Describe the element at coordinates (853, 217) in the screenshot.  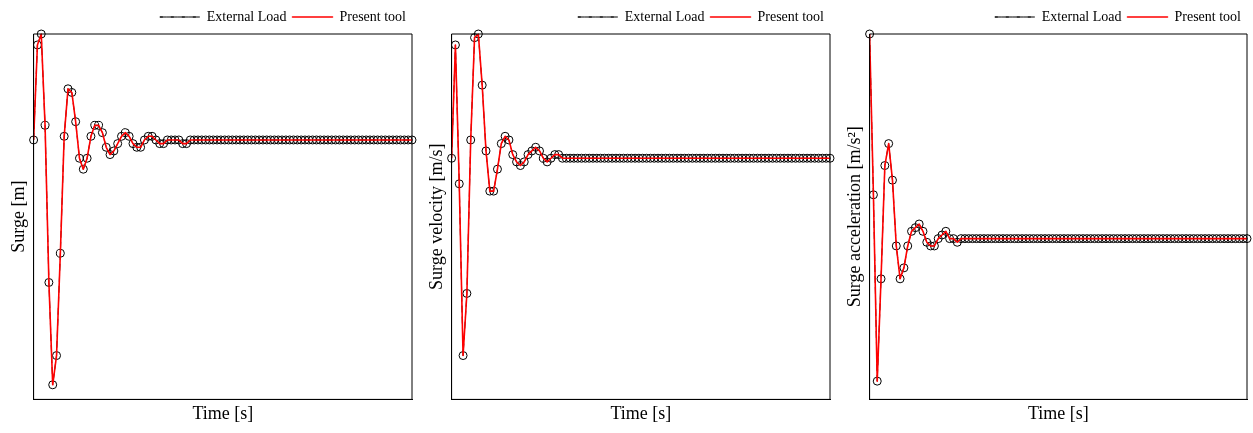
I see `y-axis-title: Surge acceleration [m/s²]` at that location.